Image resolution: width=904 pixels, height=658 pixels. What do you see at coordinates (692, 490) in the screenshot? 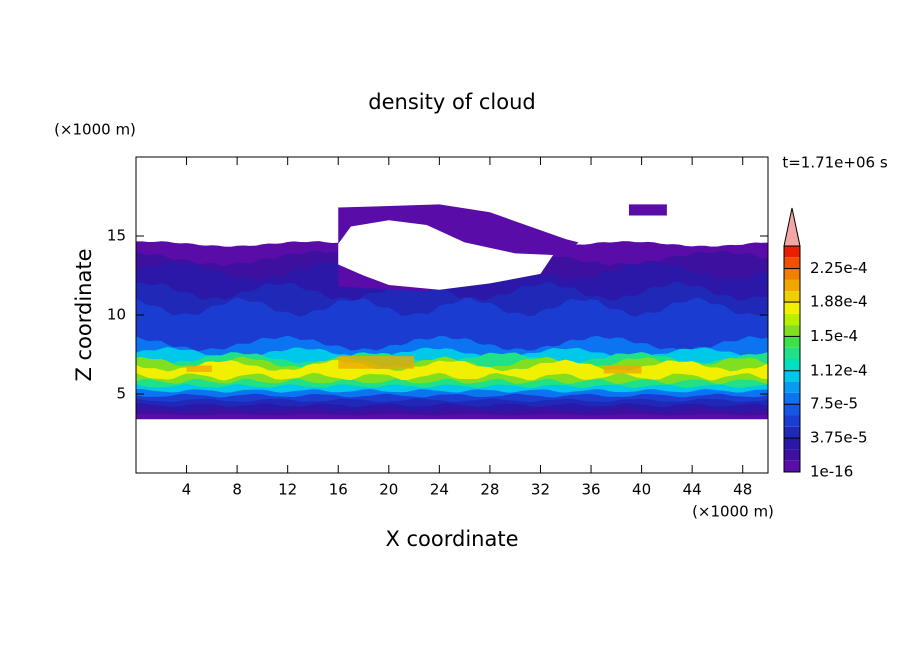
I see `x-tick-label: 44` at bounding box center [692, 490].